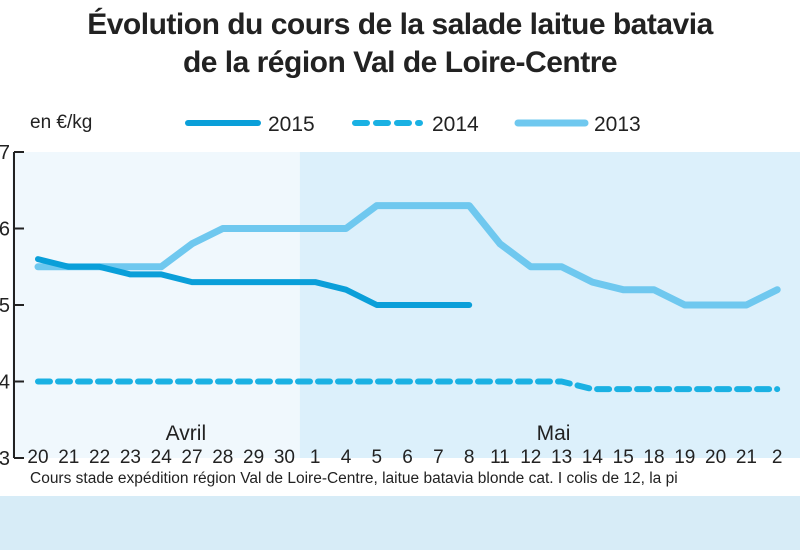 The width and height of the screenshot is (800, 550). I want to click on x-tick-label: 14, so click(593, 457).